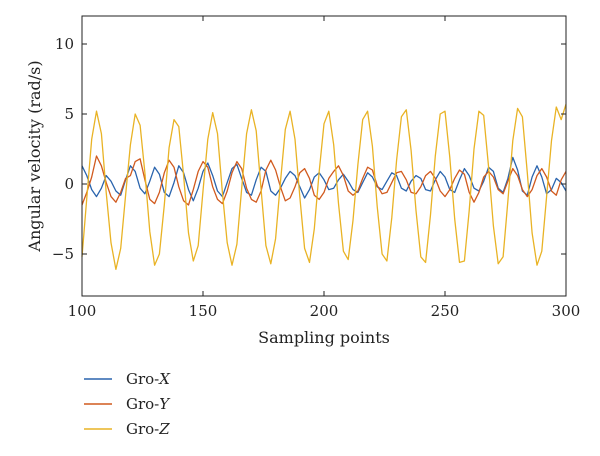 The height and width of the screenshot is (456, 600). What do you see at coordinates (324, 311) in the screenshot?
I see `x-tick-label: 200` at bounding box center [324, 311].